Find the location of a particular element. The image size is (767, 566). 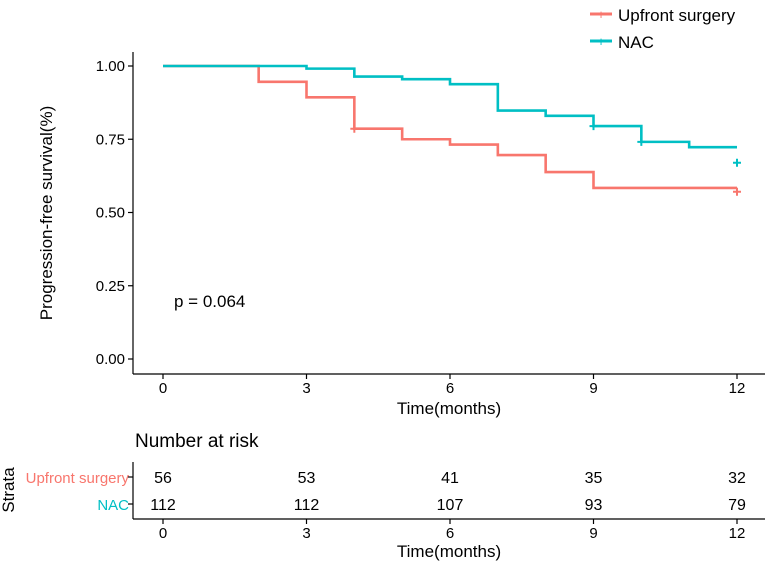

risk-row-label-upfront-surgery: Upfront surgery is located at coordinates (78, 478).